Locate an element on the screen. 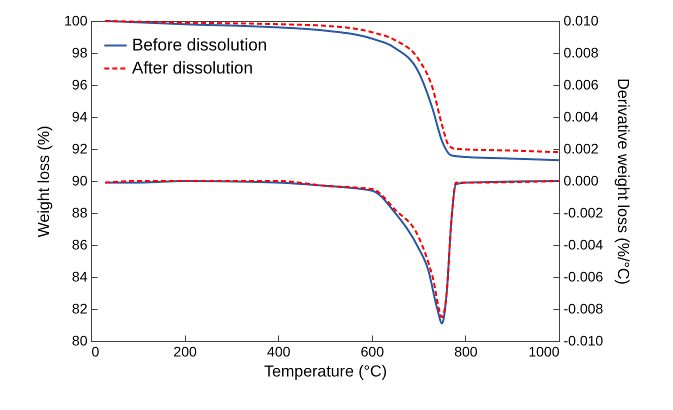  y2-tick-label: 0.000 is located at coordinates (581, 180).